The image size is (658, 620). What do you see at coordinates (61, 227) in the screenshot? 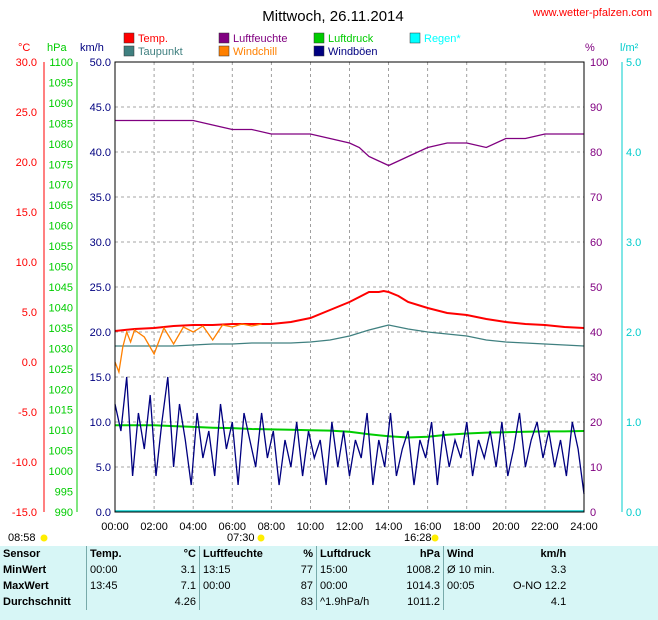
I see `hpa-tick-label: 1060` at bounding box center [61, 227].